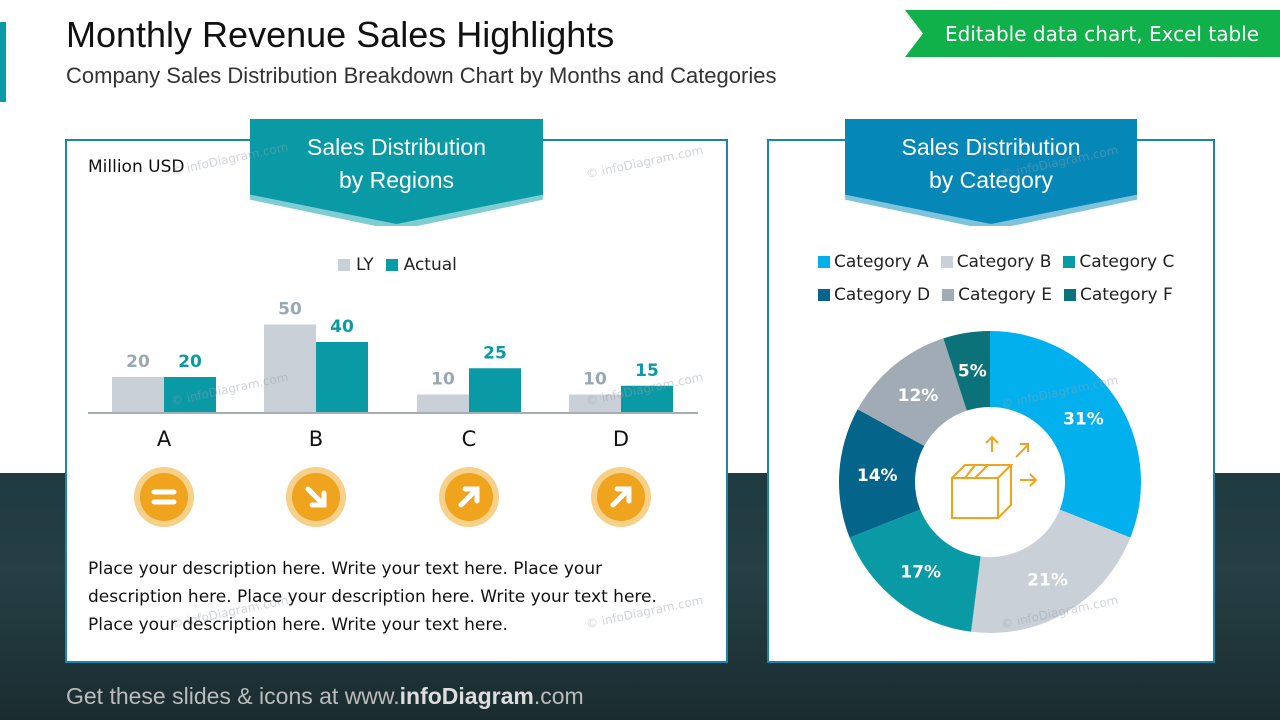 The width and height of the screenshot is (1280, 720). What do you see at coordinates (595, 403) in the screenshot?
I see `bar-ly-D` at bounding box center [595, 403].